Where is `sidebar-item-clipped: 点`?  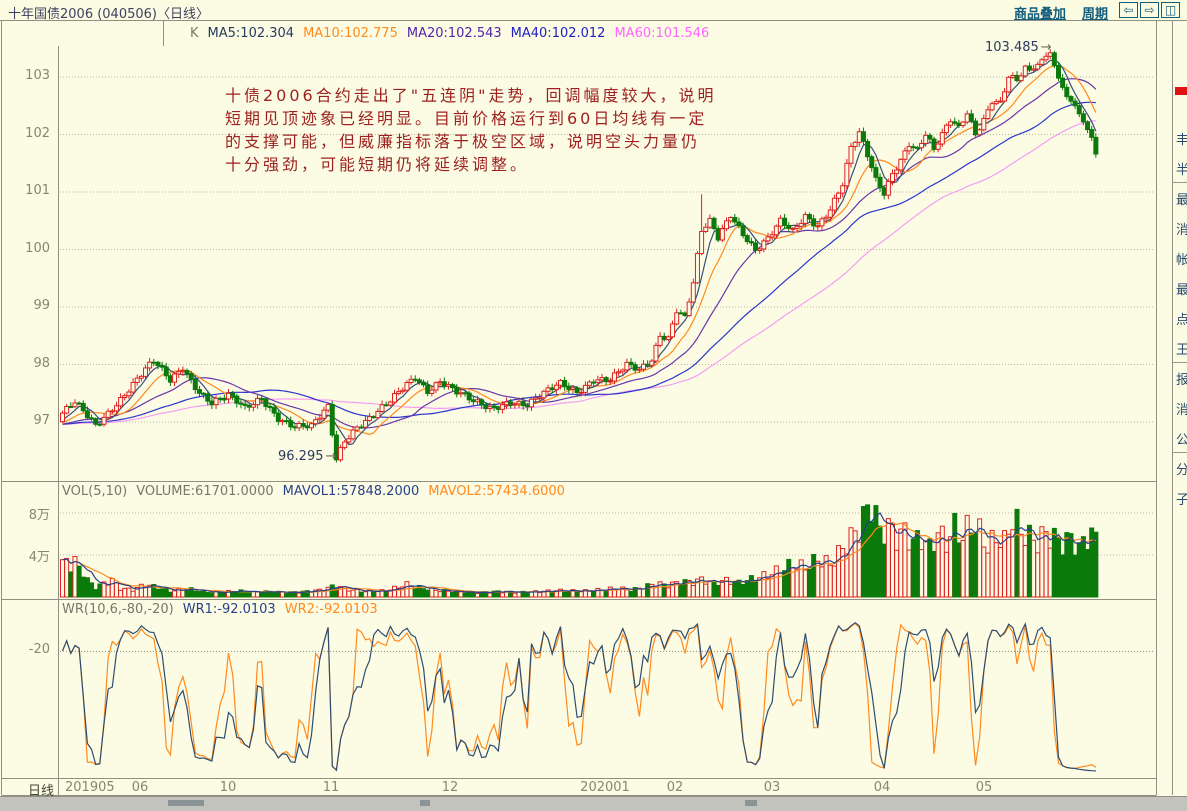
sidebar-item-clipped: 点 is located at coordinates (1181, 320).